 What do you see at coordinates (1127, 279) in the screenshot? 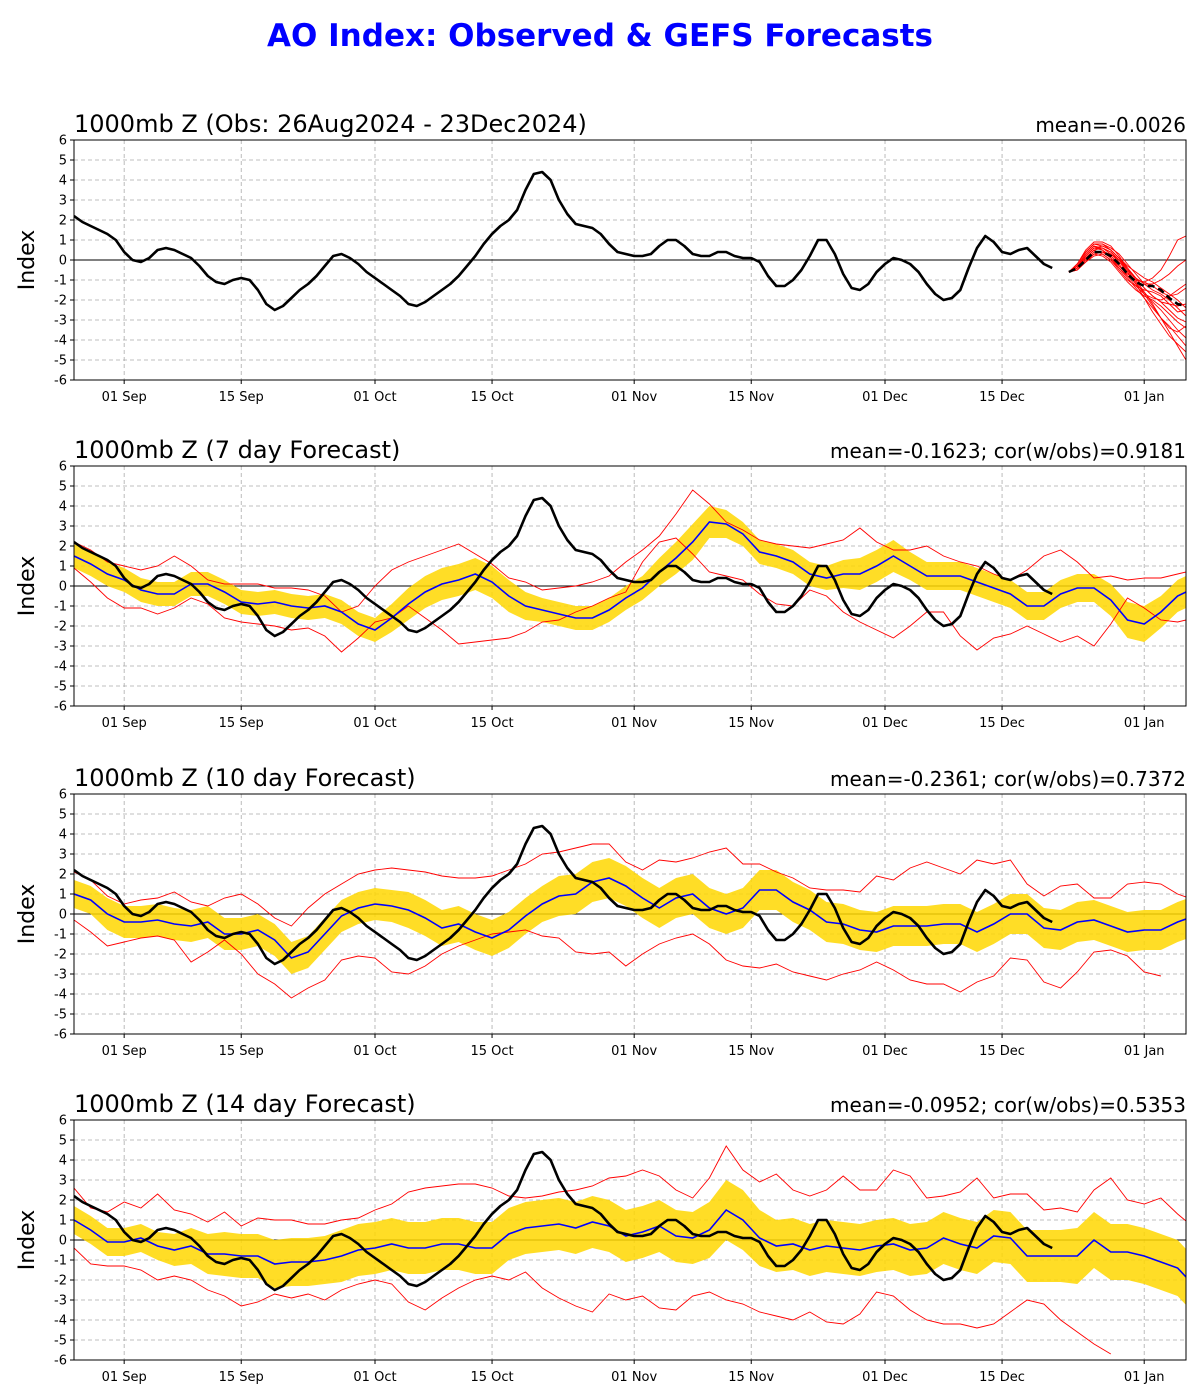
I see `ensemble-mean-forecast-line` at bounding box center [1127, 279].